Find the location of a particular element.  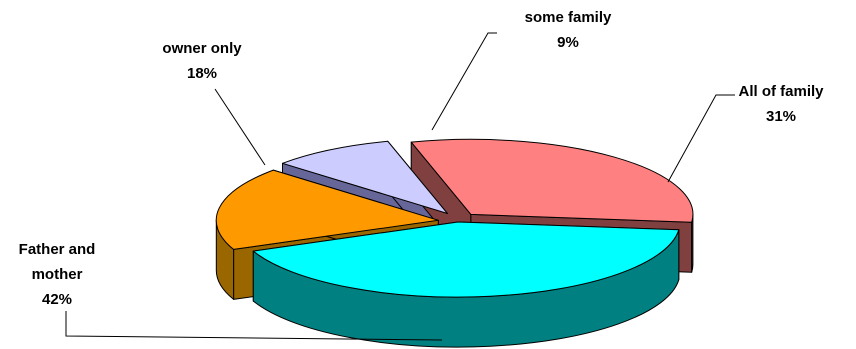

label-father-mother-line1: Father and is located at coordinates (57, 249).